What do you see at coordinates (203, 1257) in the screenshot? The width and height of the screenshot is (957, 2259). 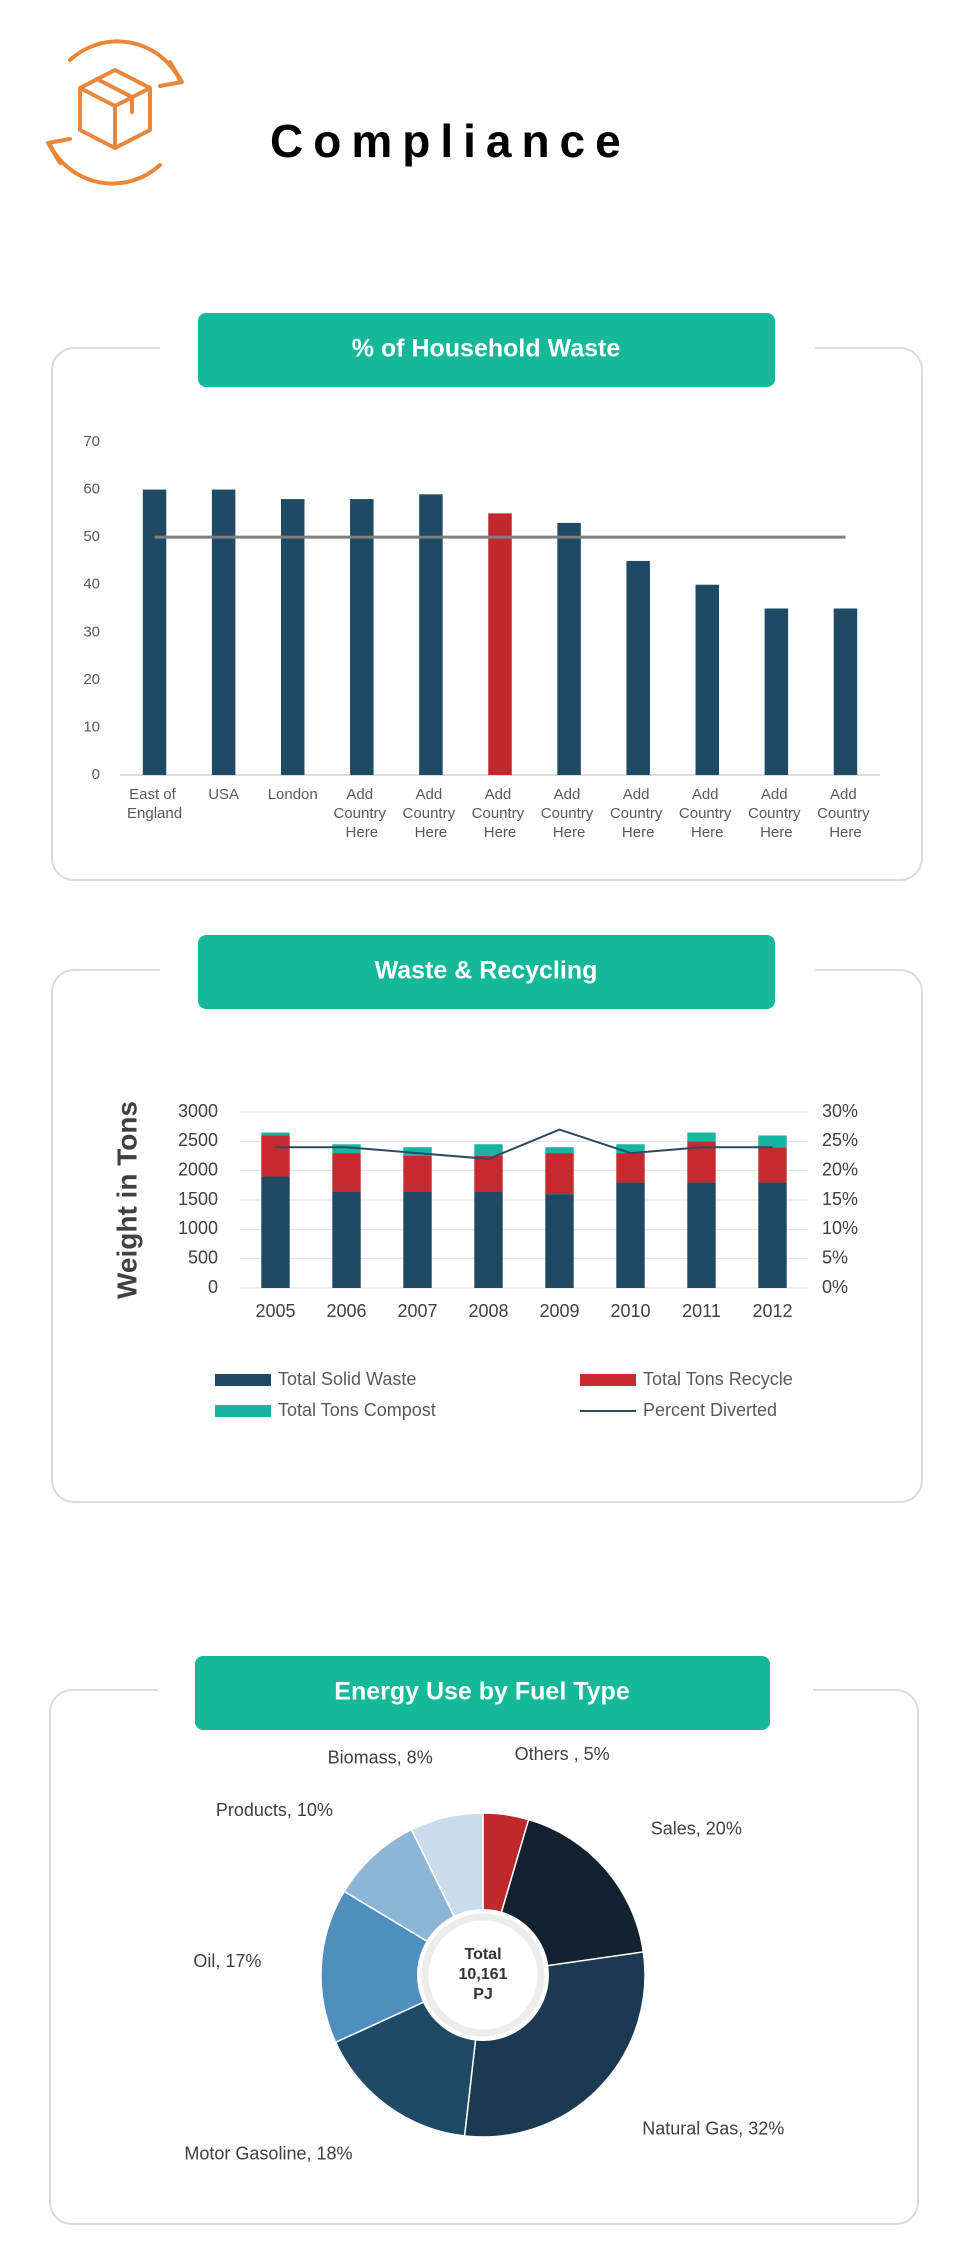 I see `y-tick-label: 500` at bounding box center [203, 1257].